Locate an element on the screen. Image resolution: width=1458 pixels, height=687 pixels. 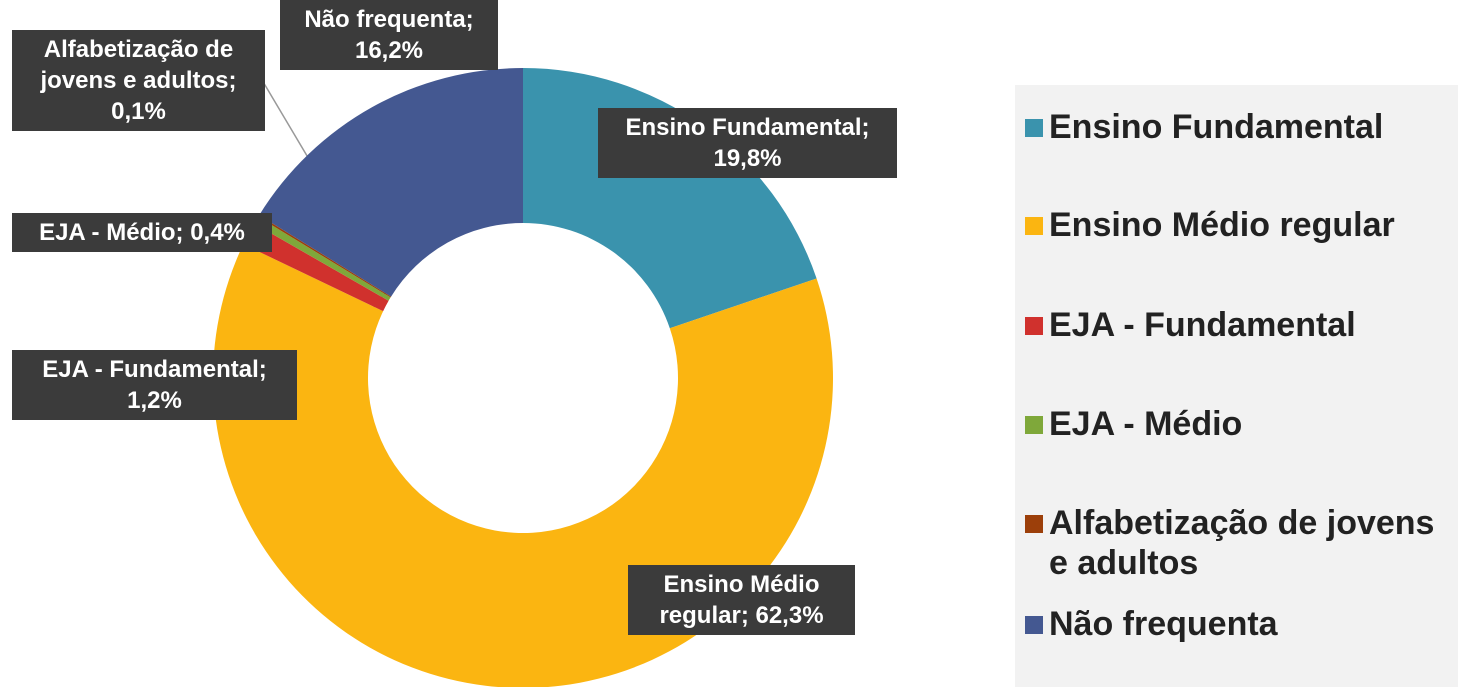
data-label: Alfabetização de jovens e adultos; 0,1% is located at coordinates (138, 80).